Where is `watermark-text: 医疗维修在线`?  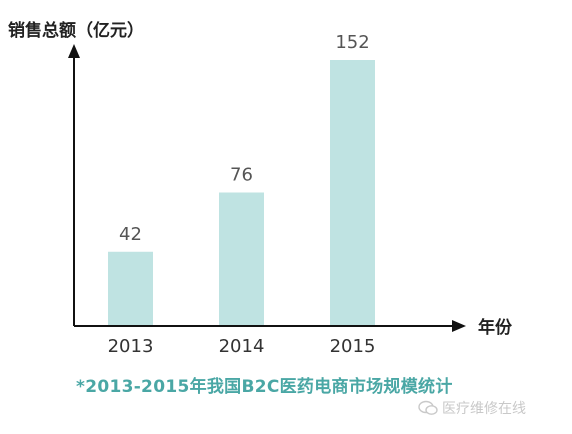 watermark-text: 医疗维修在线 is located at coordinates (484, 409).